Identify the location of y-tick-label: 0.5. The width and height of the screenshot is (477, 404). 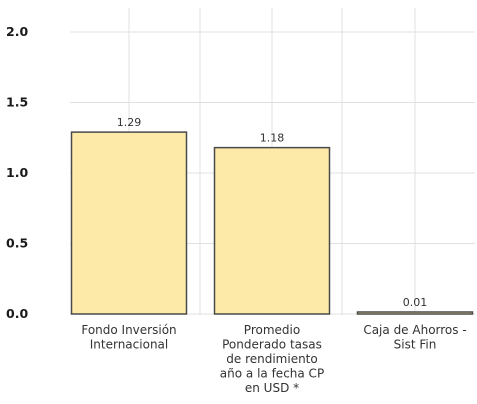
(17, 243).